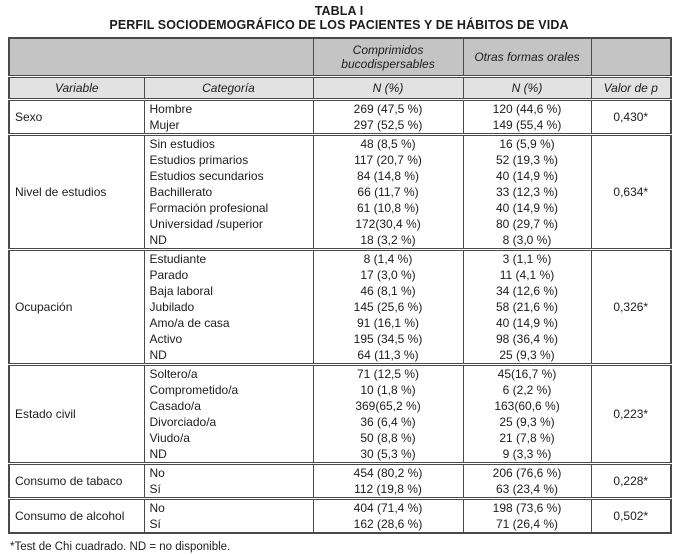  Describe the element at coordinates (527, 107) in the screenshot. I see `value-otras-formas-cell: 120 (44,6 %)` at that location.